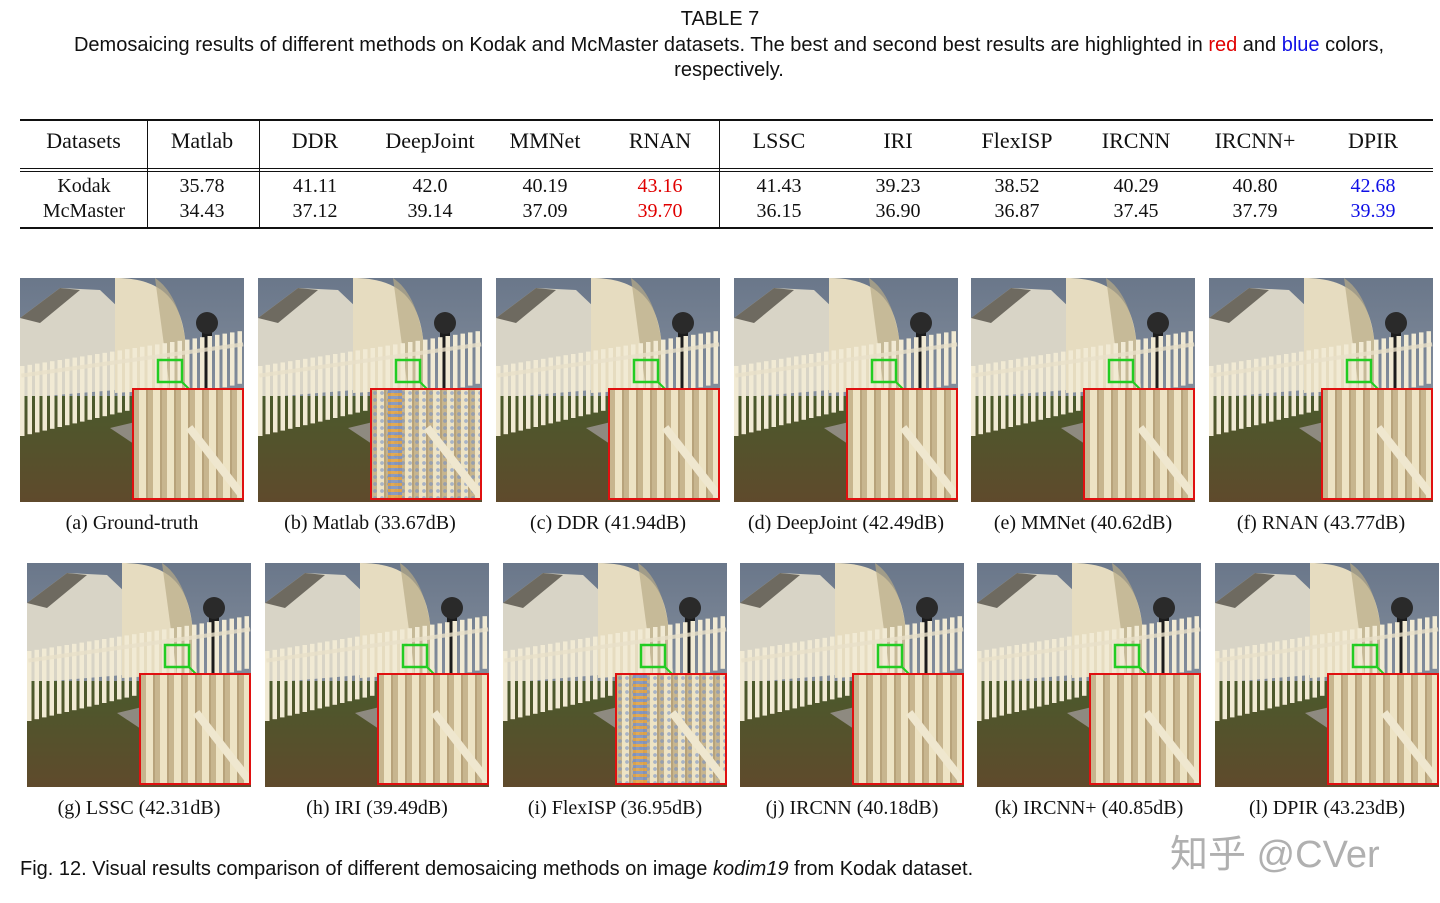 This screenshot has width=1440, height=903. What do you see at coordinates (1373, 140) in the screenshot?
I see `table-header-method: DPIR` at bounding box center [1373, 140].